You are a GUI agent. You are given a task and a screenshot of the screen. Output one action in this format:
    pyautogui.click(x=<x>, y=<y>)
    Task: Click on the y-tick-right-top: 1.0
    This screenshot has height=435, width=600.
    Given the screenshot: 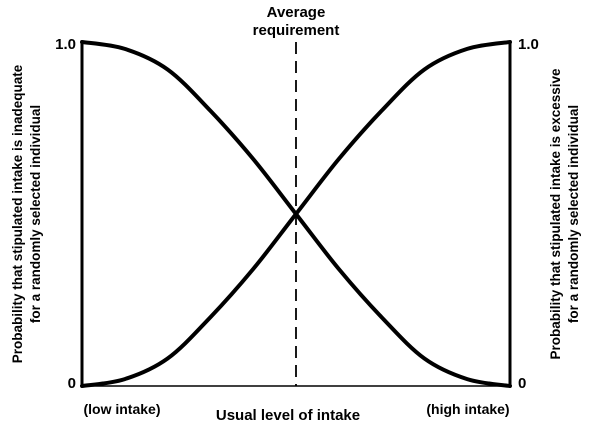 What is the action you would take?
    pyautogui.click(x=528, y=44)
    